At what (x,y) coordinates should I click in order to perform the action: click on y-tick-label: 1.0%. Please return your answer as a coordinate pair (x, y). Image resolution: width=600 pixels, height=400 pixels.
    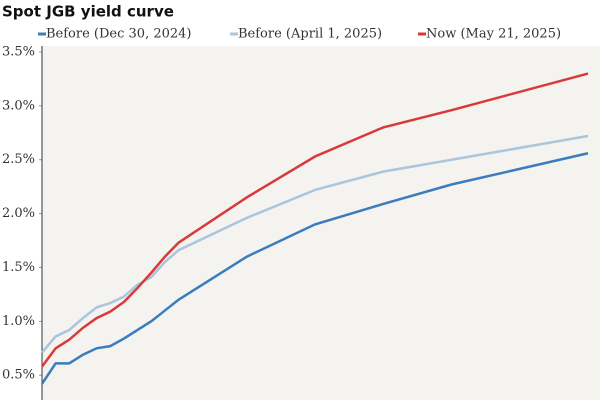
    Looking at the image, I should click on (18, 321).